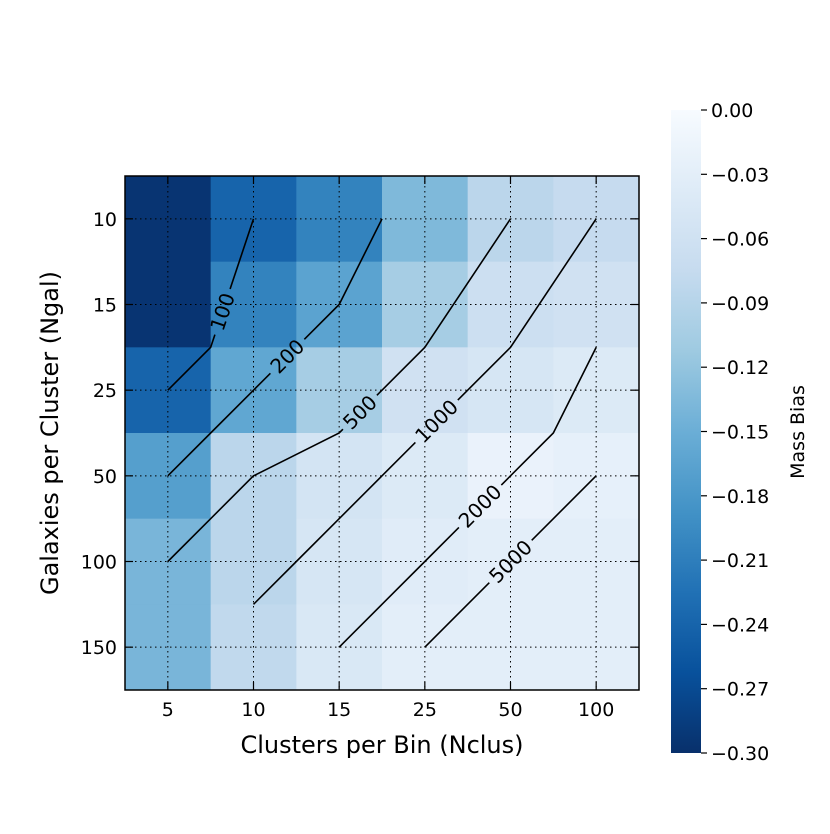 The height and width of the screenshot is (834, 830). I want to click on x-tick-label: 10, so click(253, 710).